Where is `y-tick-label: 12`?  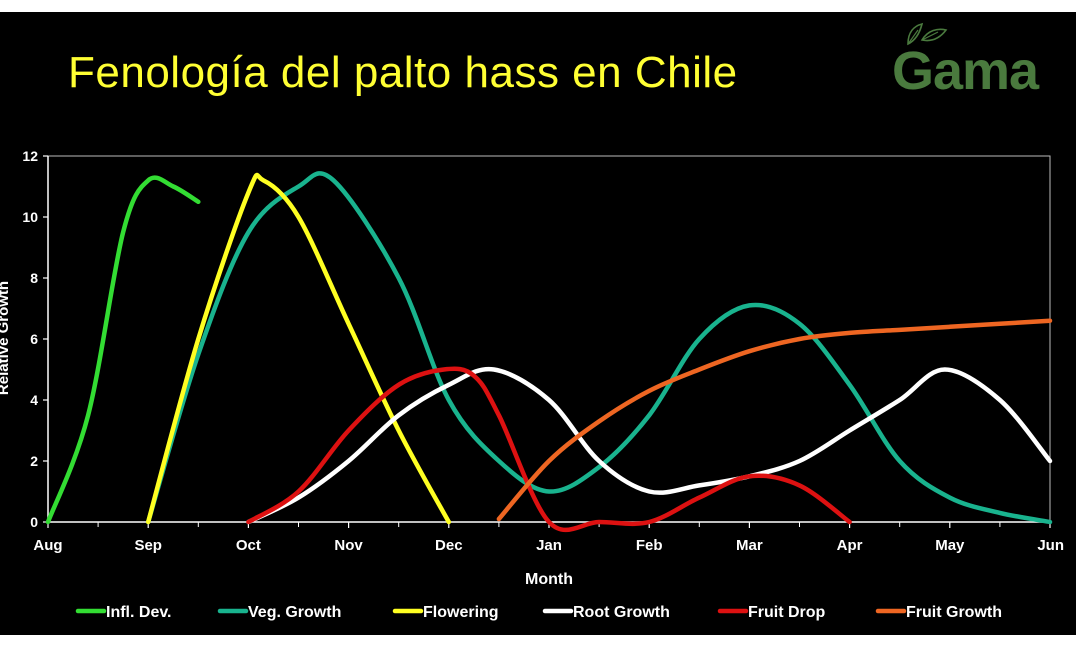
y-tick-label: 12 is located at coordinates (30, 156).